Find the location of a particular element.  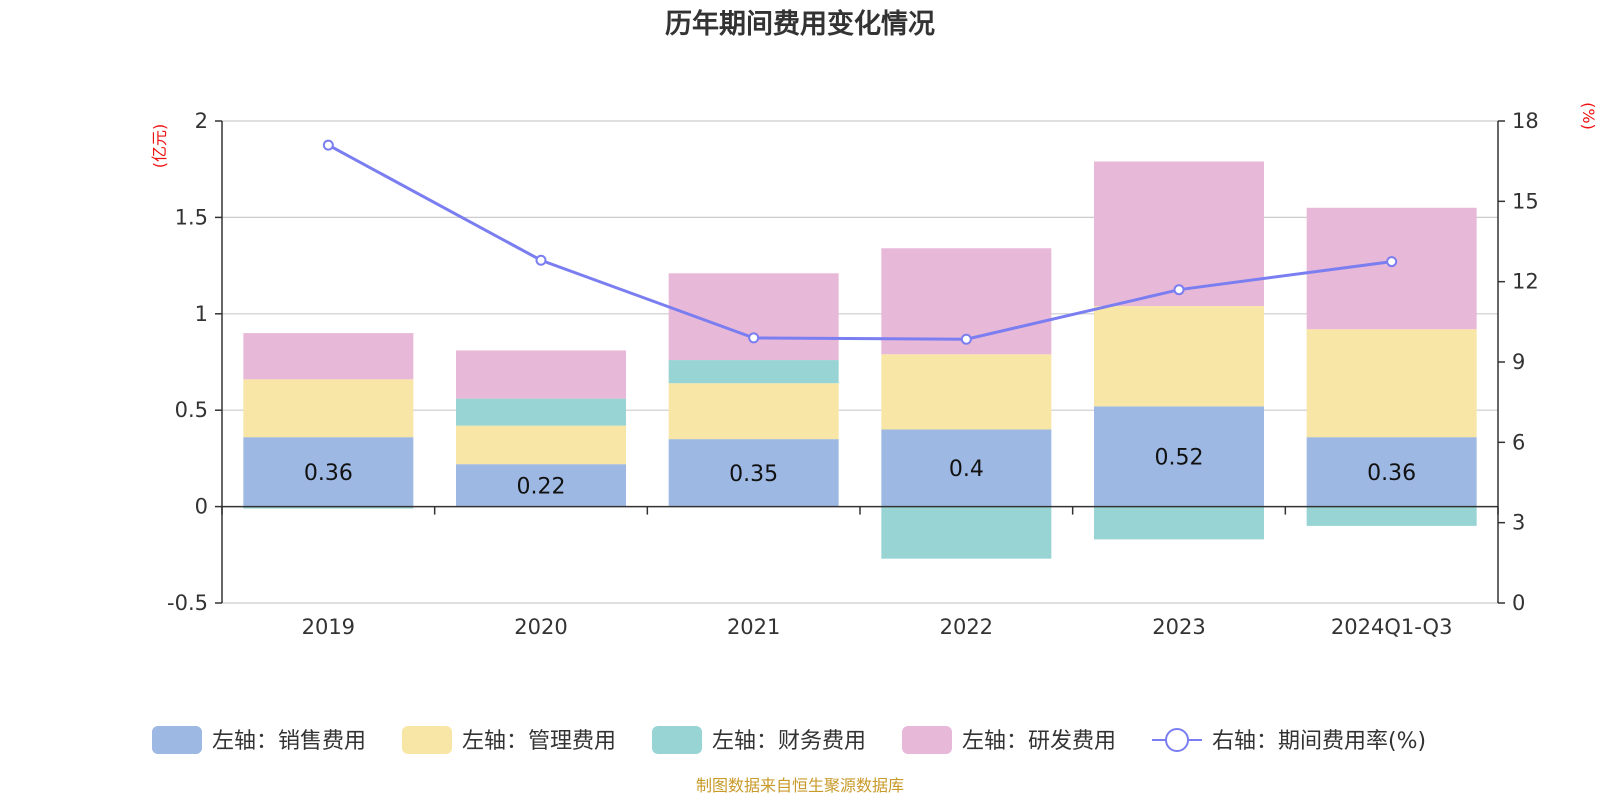

right-tick-label: 18 is located at coordinates (1525, 121).